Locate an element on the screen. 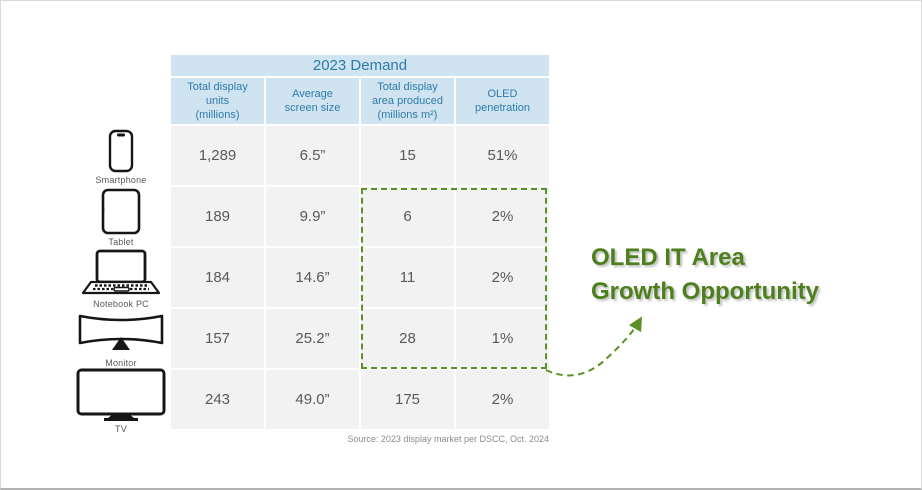  device-row-notebook: Notebook PC is located at coordinates (121, 278).